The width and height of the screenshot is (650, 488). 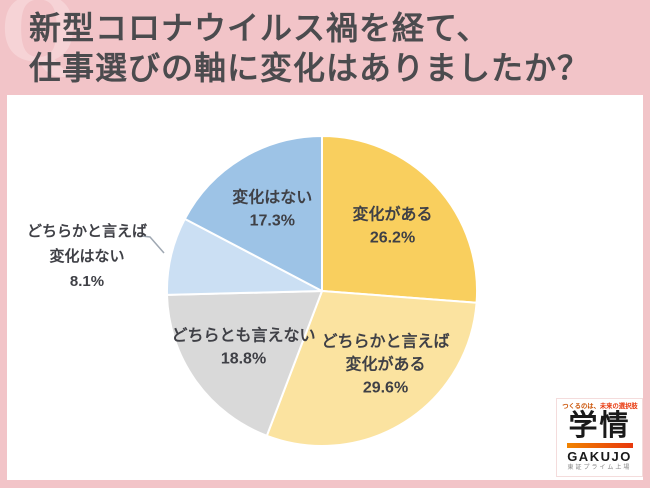 I want to click on page-title: 新型コロナウイルス禍を経て、 仕事選びの軸に変化はありましたか？, so click(x=309, y=48).